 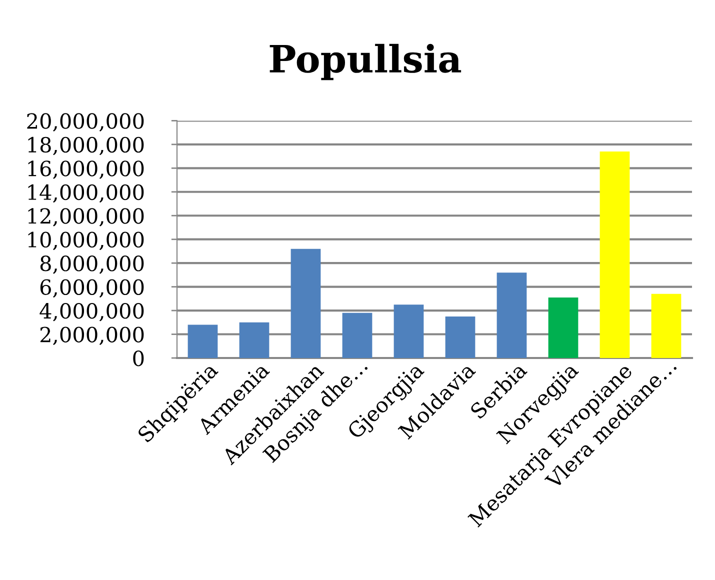 I want to click on y-tick-label: 18,000,000, so click(x=86, y=146).